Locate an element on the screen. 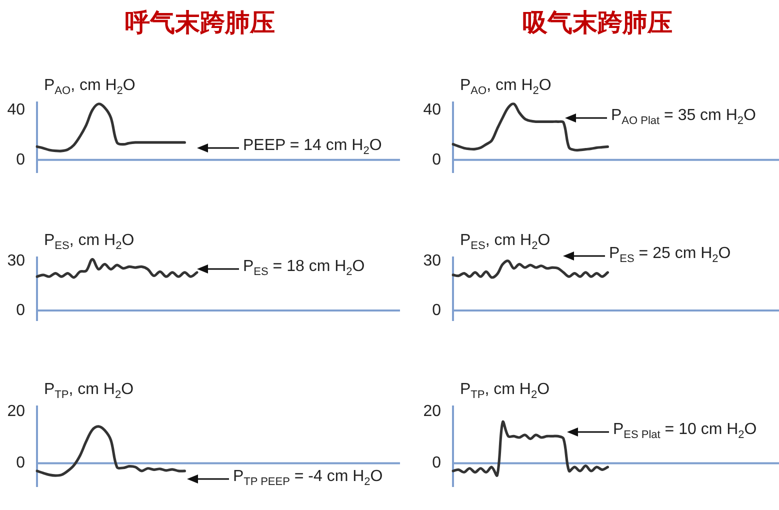 The width and height of the screenshot is (779, 510). annotation: P$_{ES}$ = 18 cm H$_{2}$O is located at coordinates (304, 268).